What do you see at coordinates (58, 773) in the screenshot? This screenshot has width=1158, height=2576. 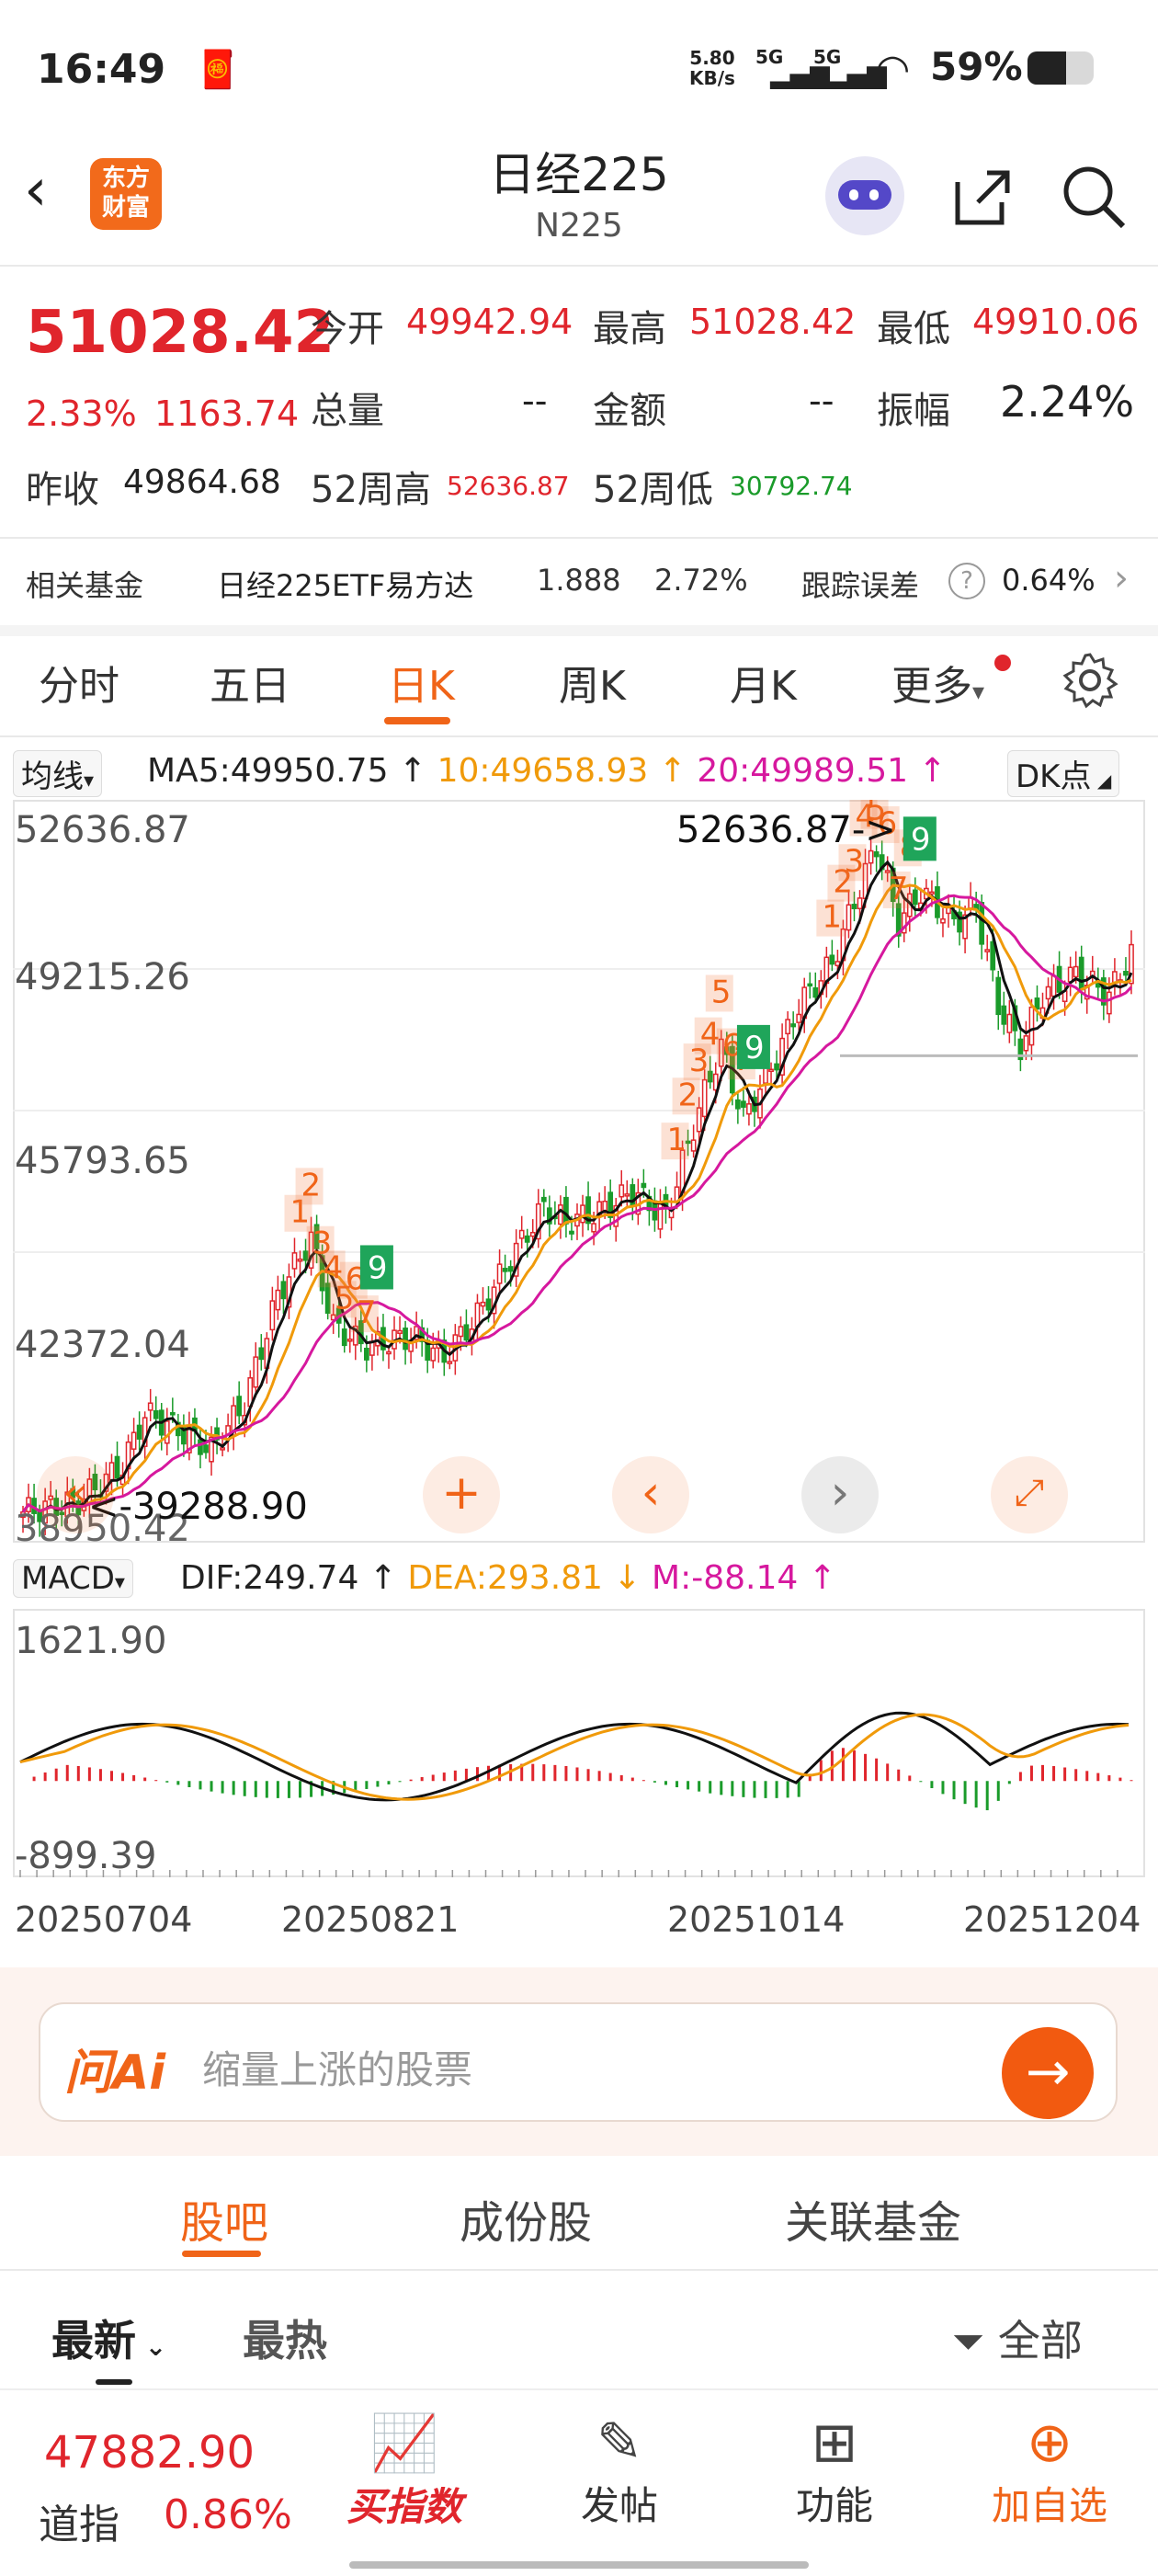 I see `ma-selector: 均线▾` at bounding box center [58, 773].